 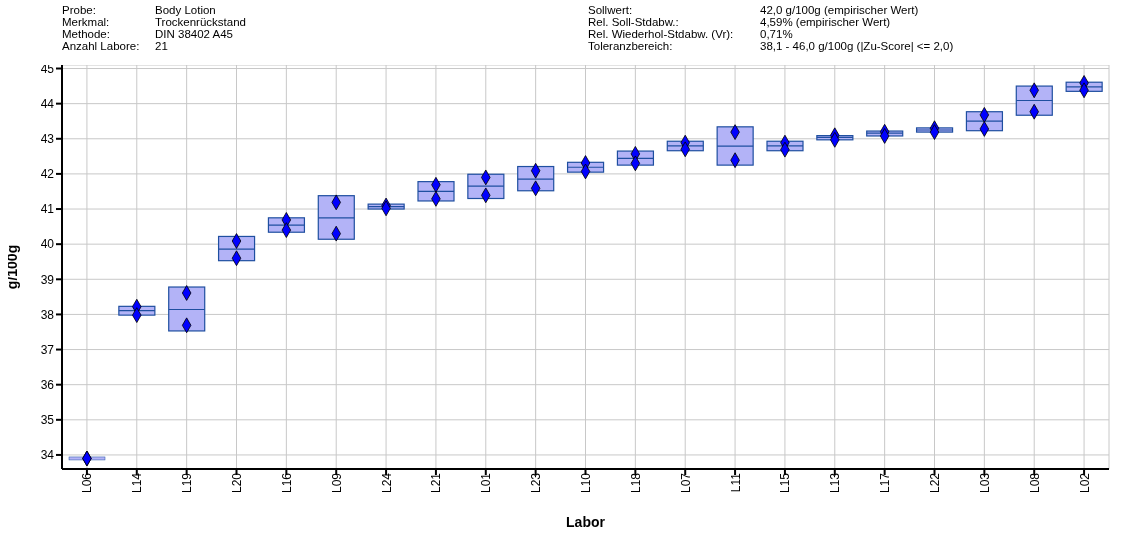 What do you see at coordinates (47, 384) in the screenshot?
I see `y-tick-label: 36` at bounding box center [47, 384].